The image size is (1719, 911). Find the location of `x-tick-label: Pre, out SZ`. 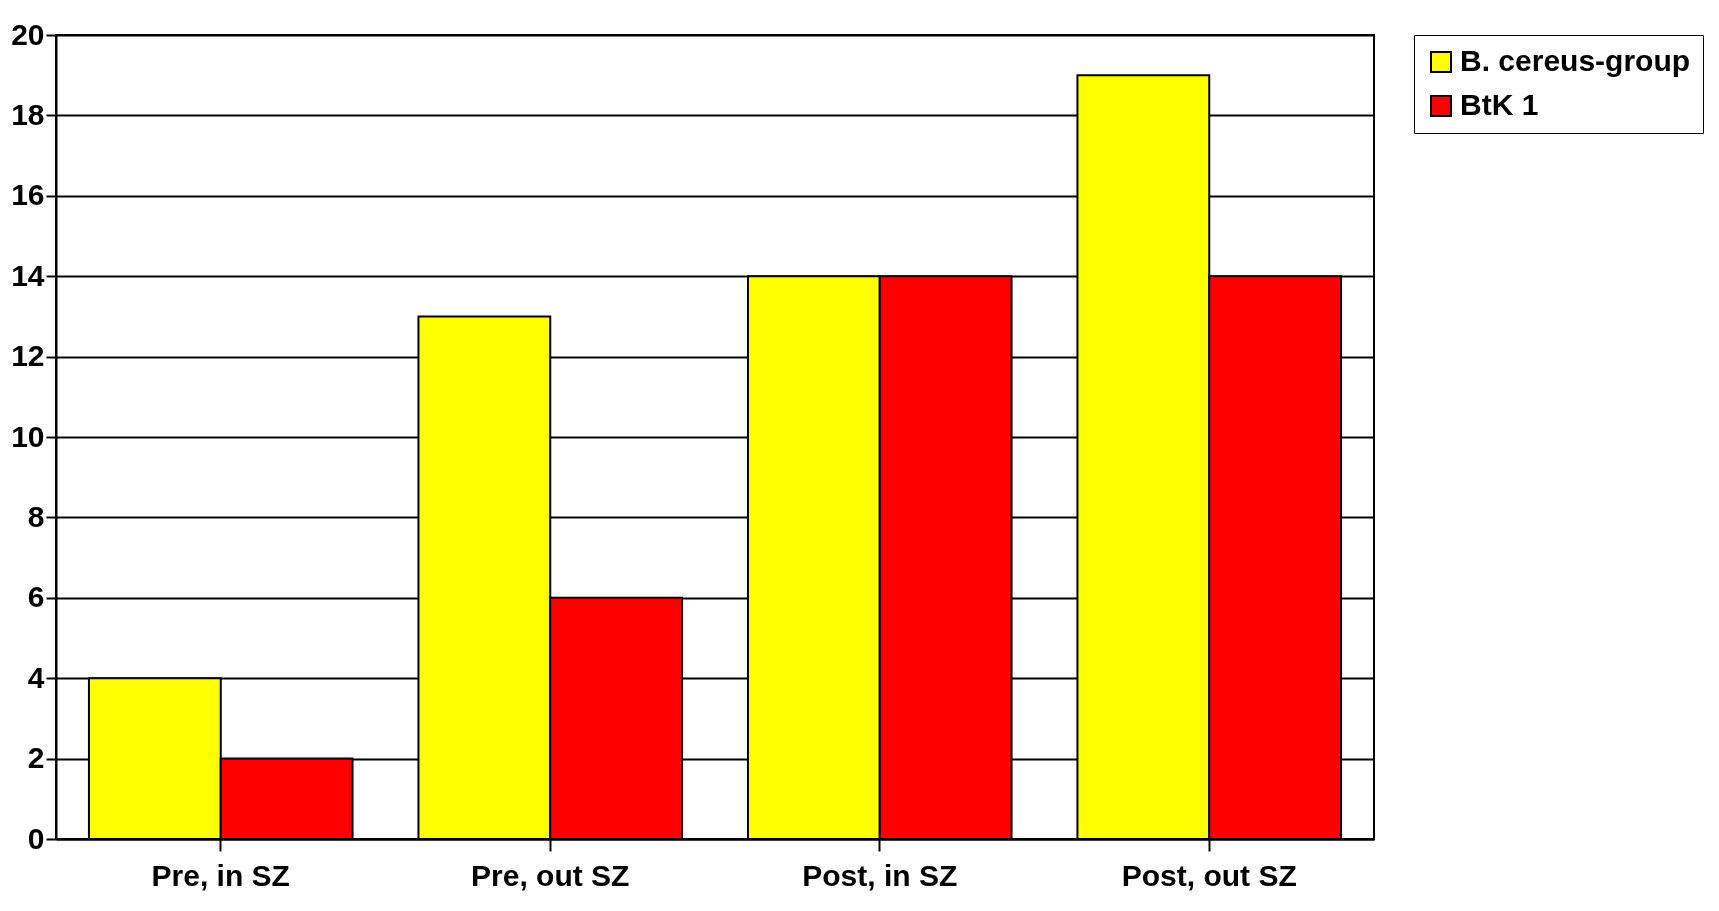

x-tick-label: Pre, out SZ is located at coordinates (550, 875).